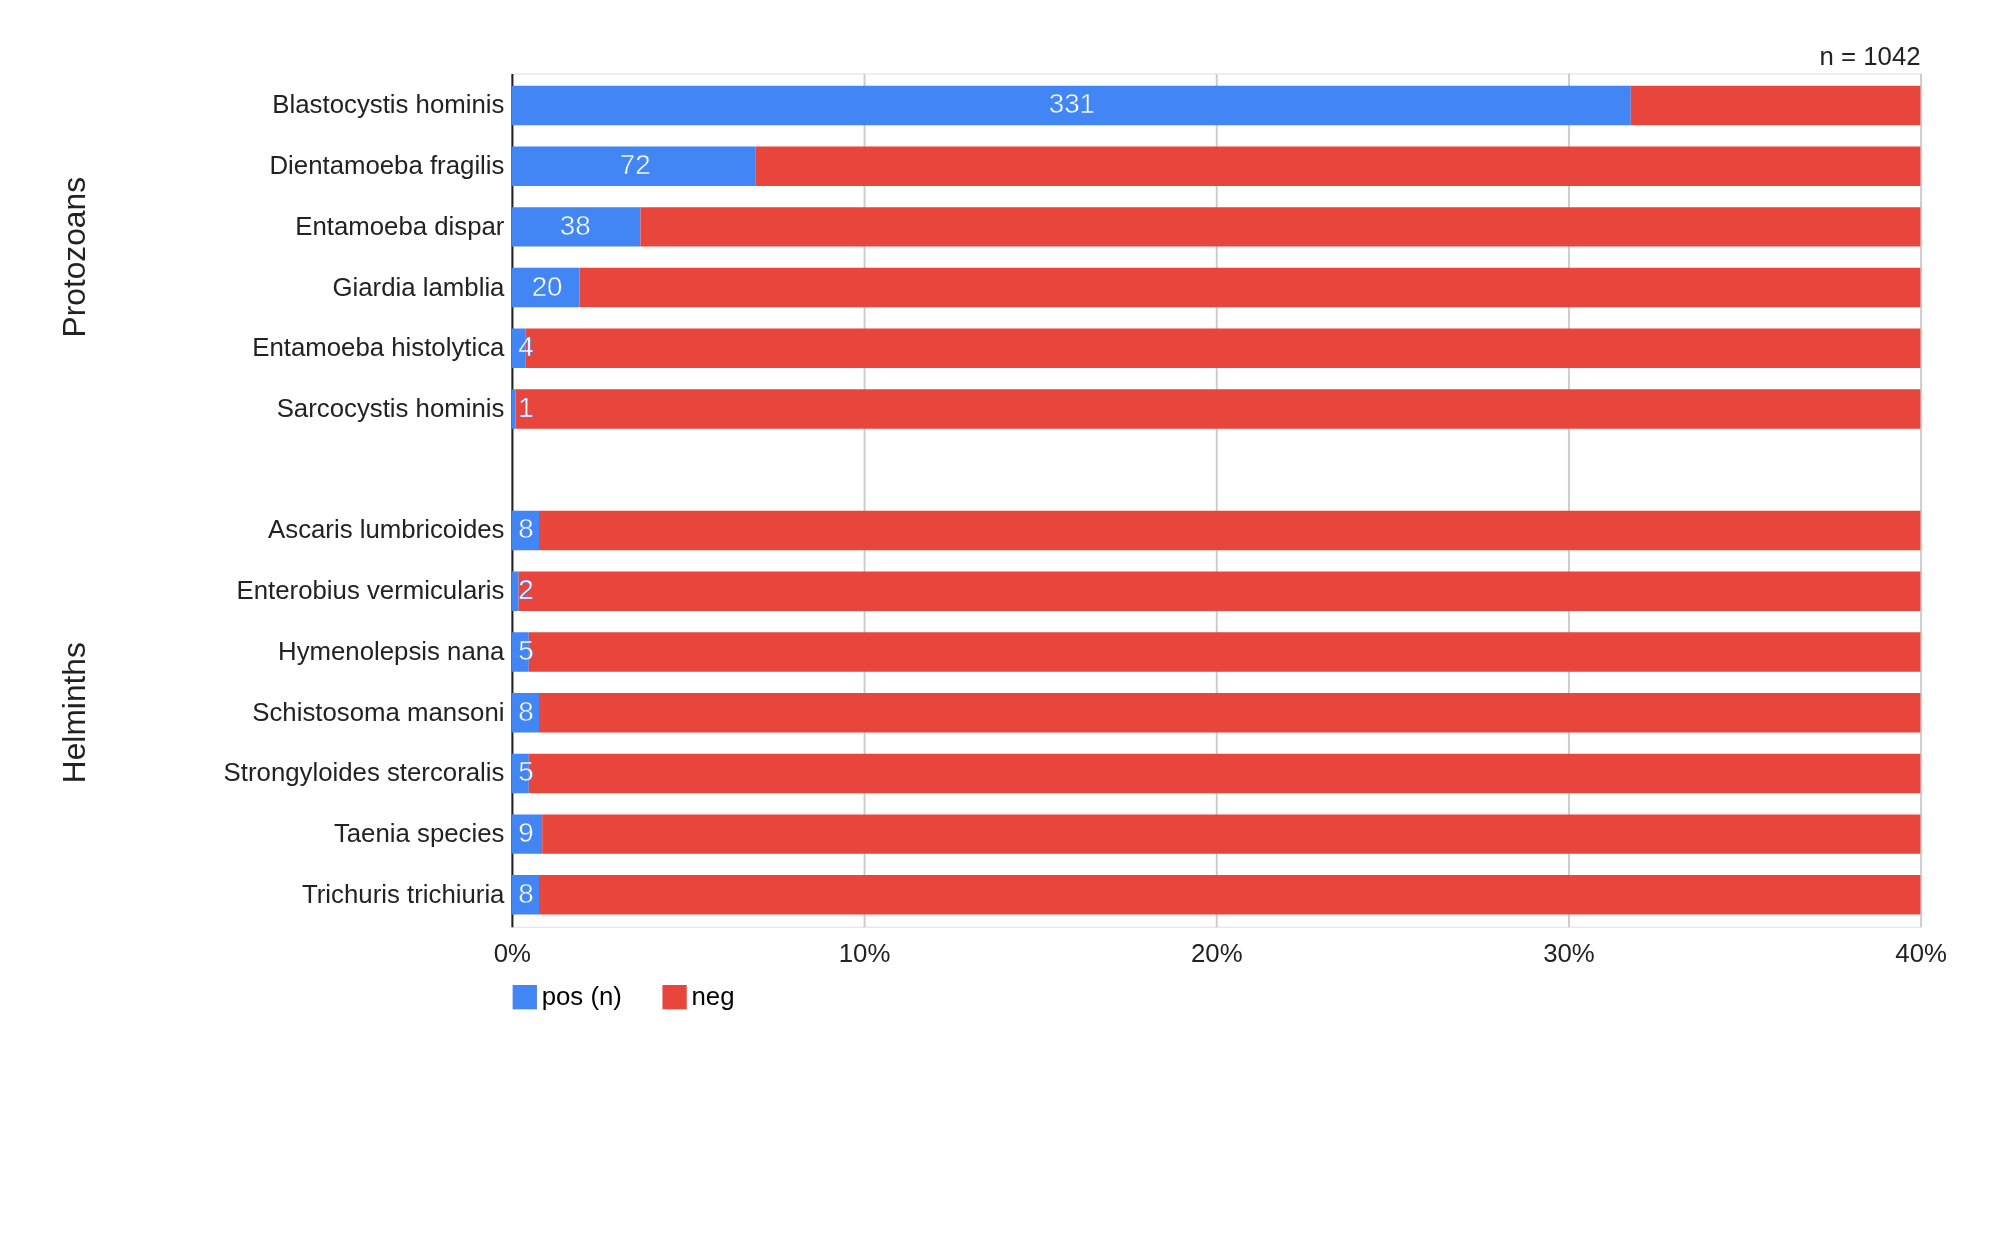 The image size is (1997, 1253). Describe the element at coordinates (581, 996) in the screenshot. I see `legend-label: pos (n)` at that location.